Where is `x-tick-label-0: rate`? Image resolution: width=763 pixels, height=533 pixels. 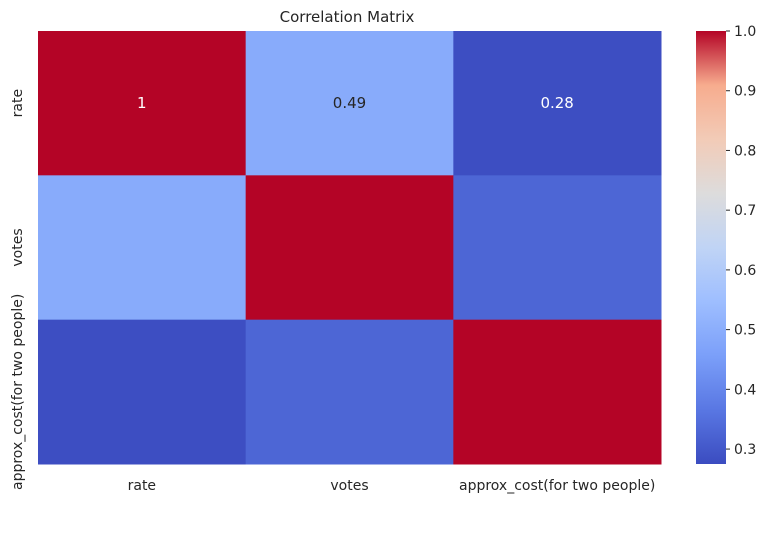 x-tick-label-0: rate is located at coordinates (142, 486).